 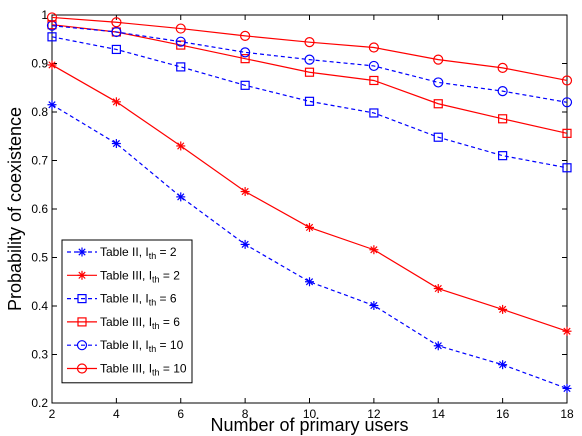 What do you see at coordinates (116, 414) in the screenshot?
I see `x-tick-label: 4` at bounding box center [116, 414].